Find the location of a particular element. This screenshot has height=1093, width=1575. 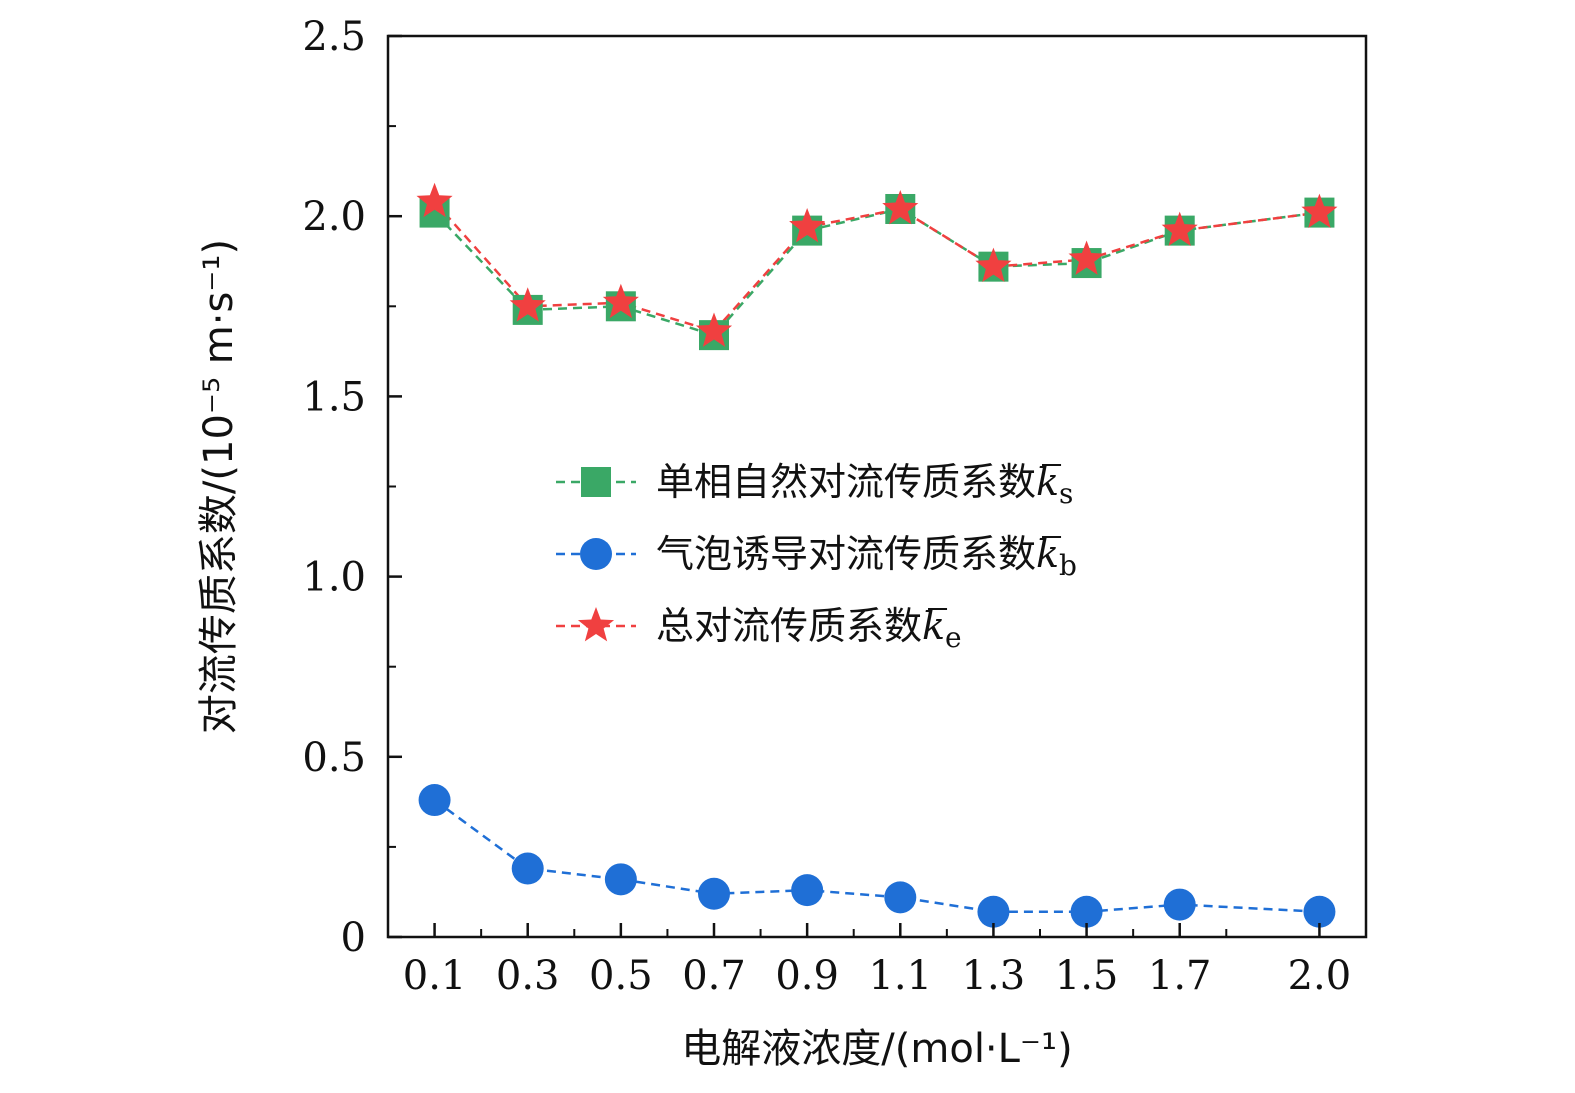

x-tick-label: 1.5 is located at coordinates (1087, 976).